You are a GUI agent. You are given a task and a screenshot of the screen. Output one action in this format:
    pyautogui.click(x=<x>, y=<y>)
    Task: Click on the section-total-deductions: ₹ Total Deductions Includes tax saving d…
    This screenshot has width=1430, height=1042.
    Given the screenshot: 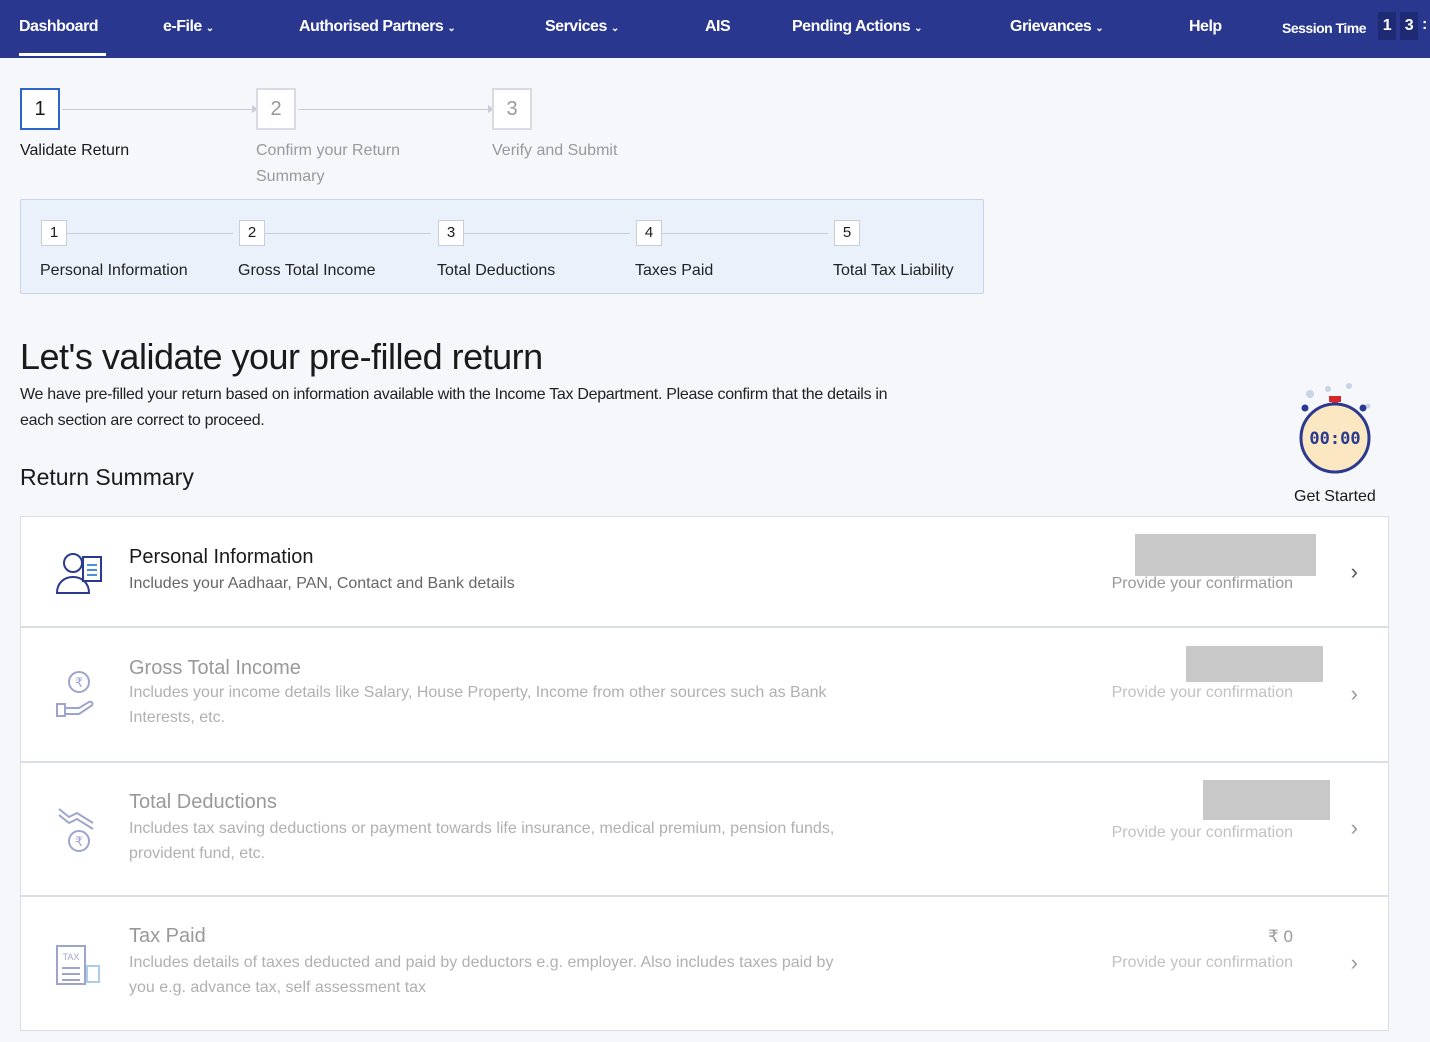 What is the action you would take?
    pyautogui.click(x=704, y=829)
    